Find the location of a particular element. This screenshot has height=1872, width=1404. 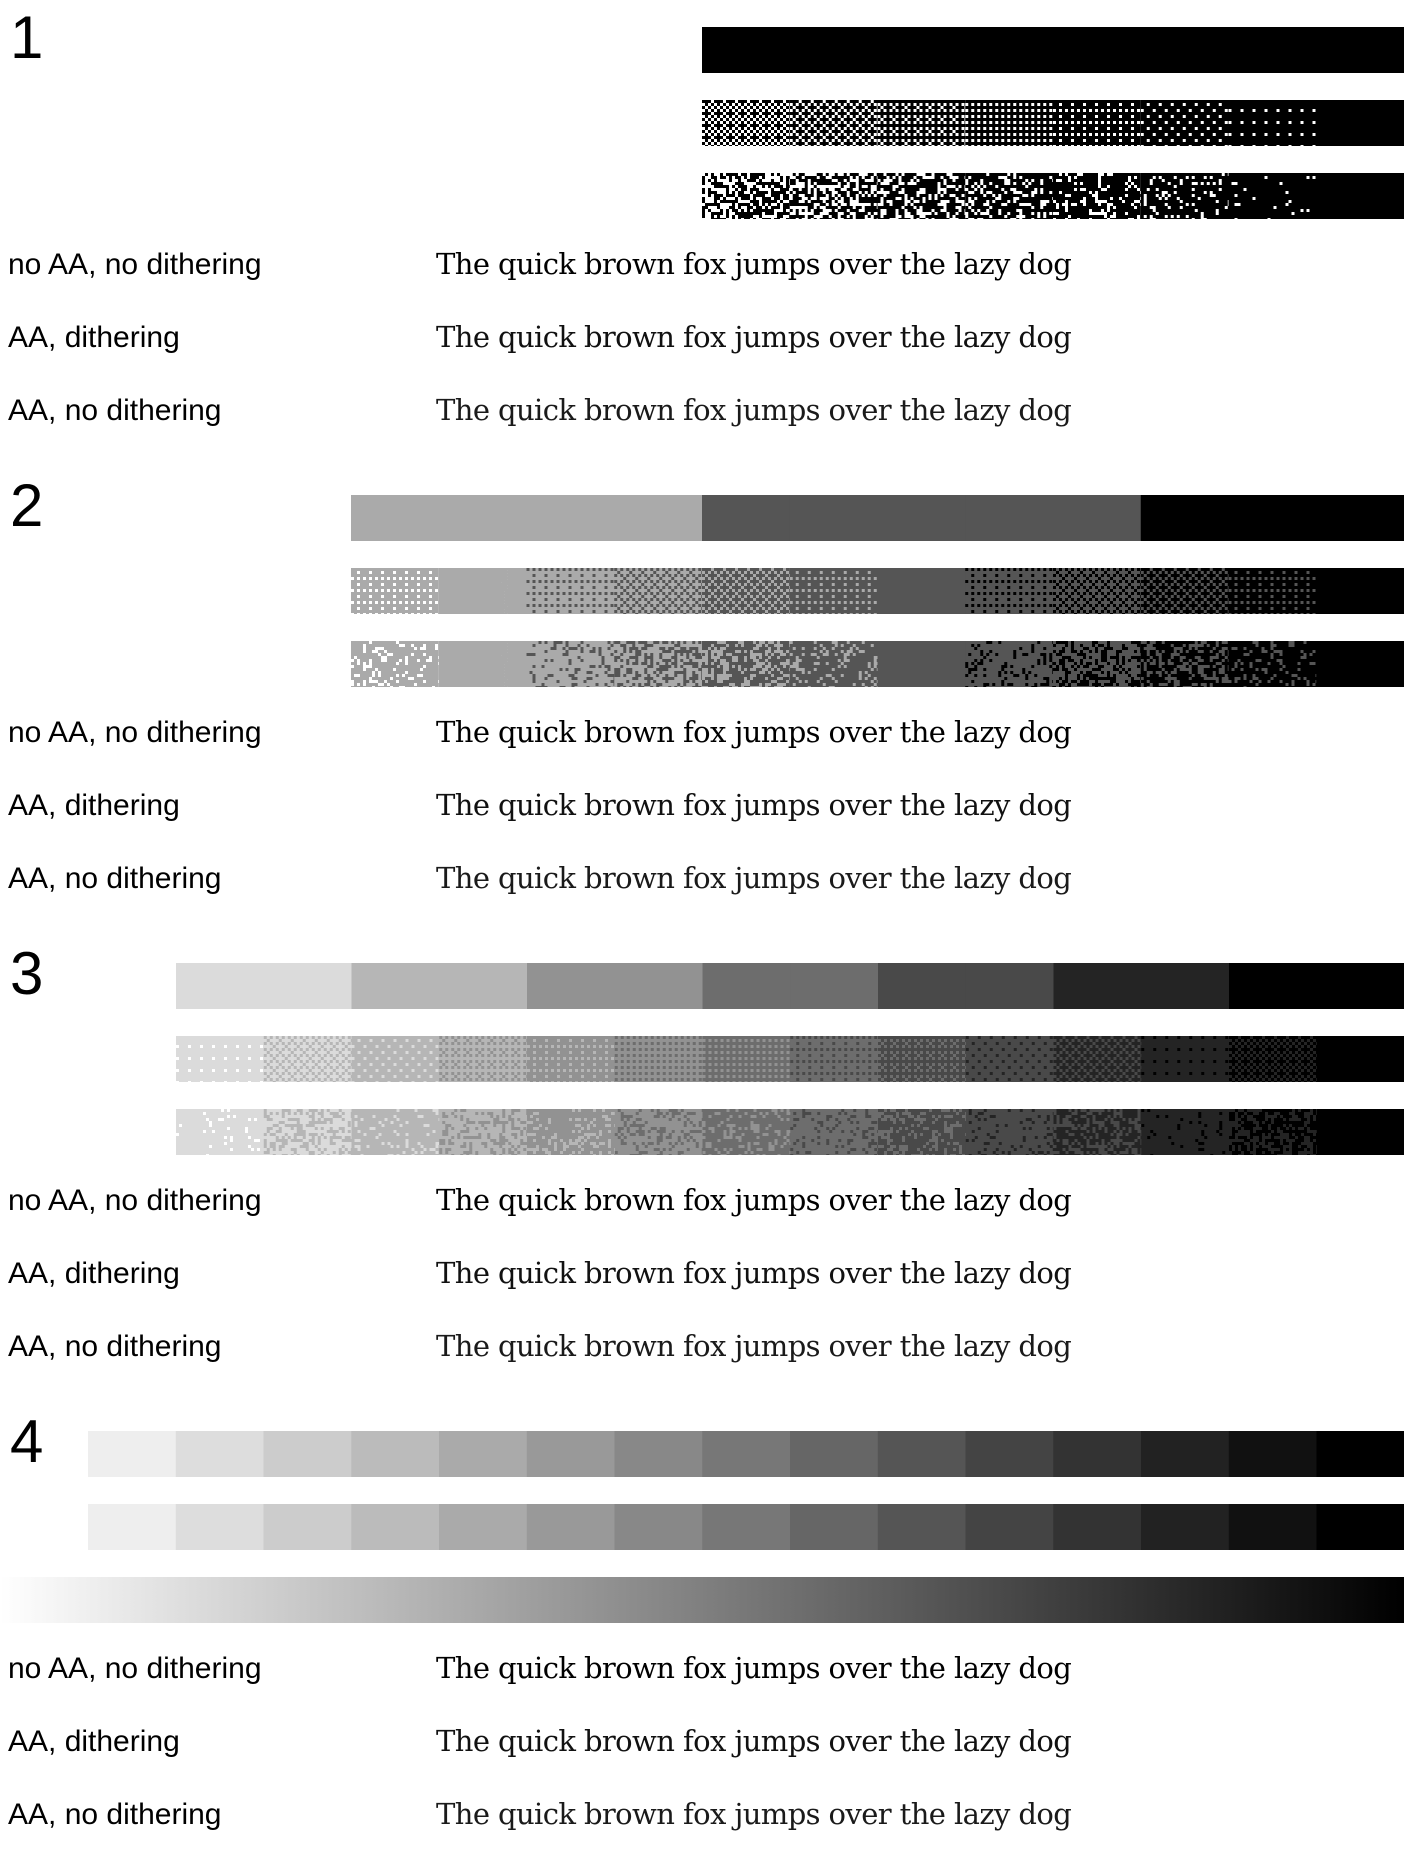

smooth-gradient is located at coordinates (702, 1600).